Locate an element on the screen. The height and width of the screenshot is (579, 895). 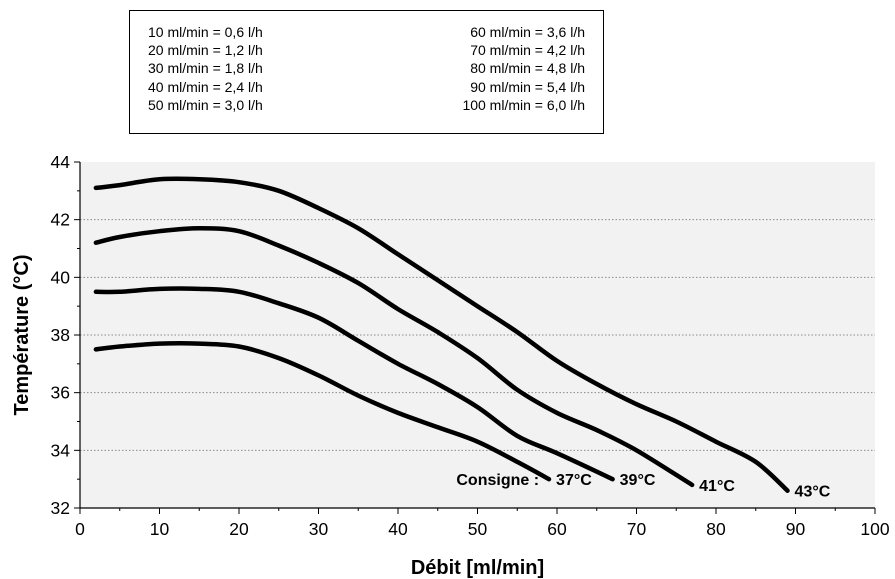
x-tick-label: 90 is located at coordinates (796, 529).